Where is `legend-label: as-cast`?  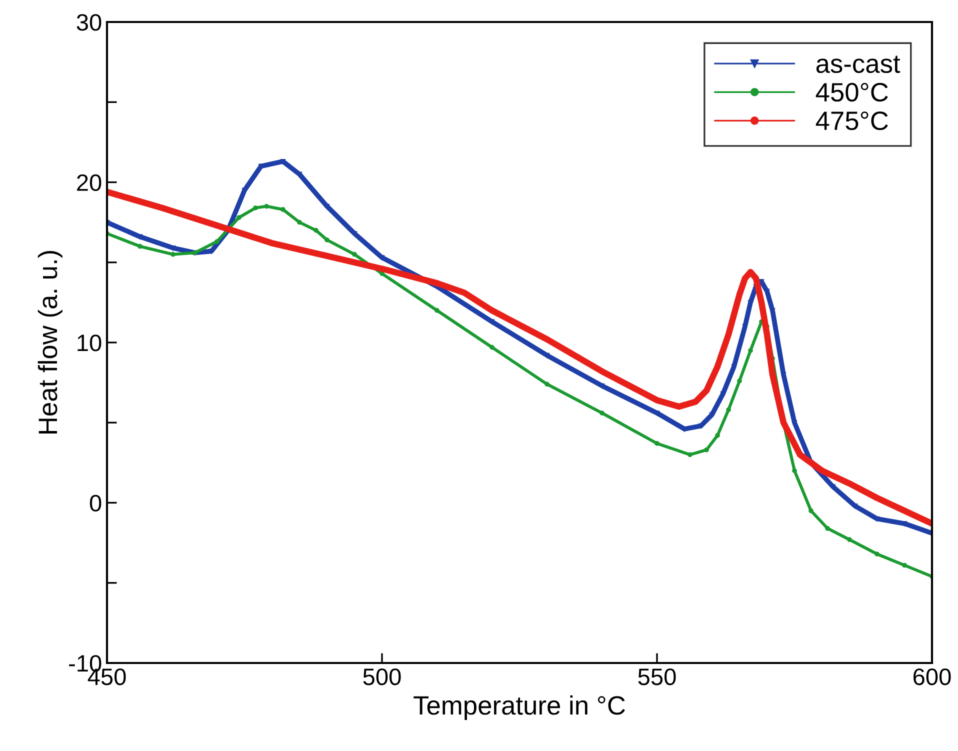
legend-label: as-cast is located at coordinates (858, 65).